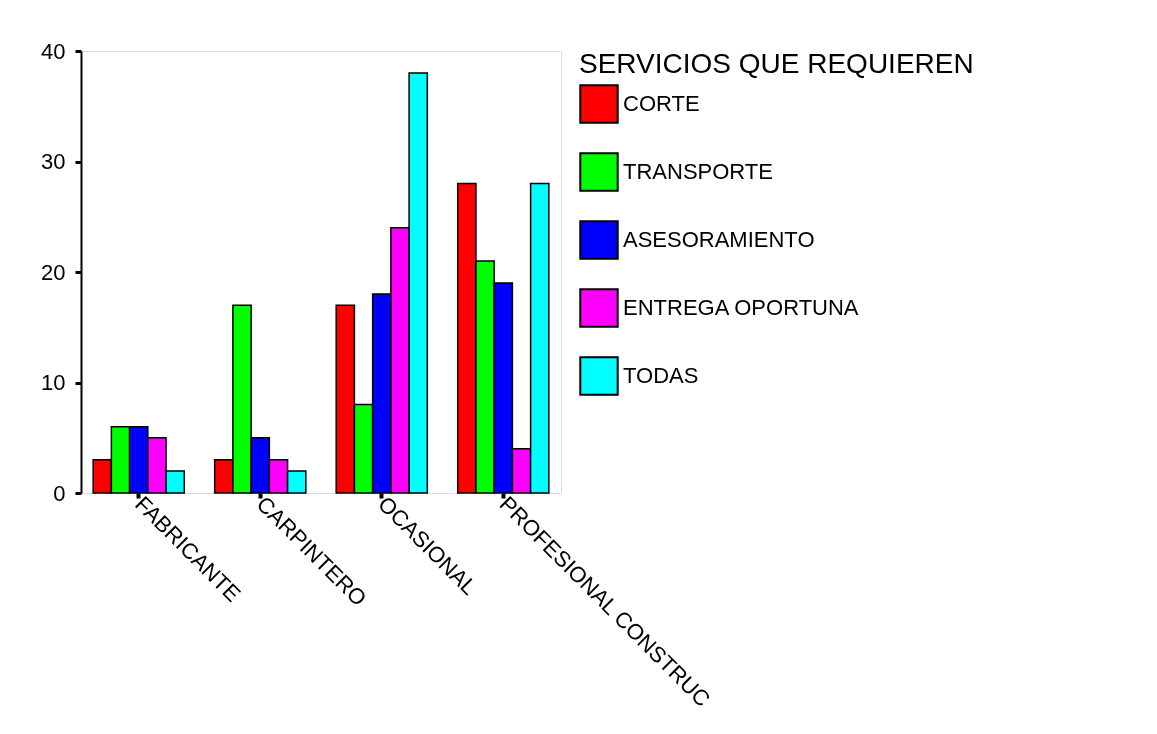  What do you see at coordinates (53, 272) in the screenshot?
I see `y-tick-label: 20` at bounding box center [53, 272].